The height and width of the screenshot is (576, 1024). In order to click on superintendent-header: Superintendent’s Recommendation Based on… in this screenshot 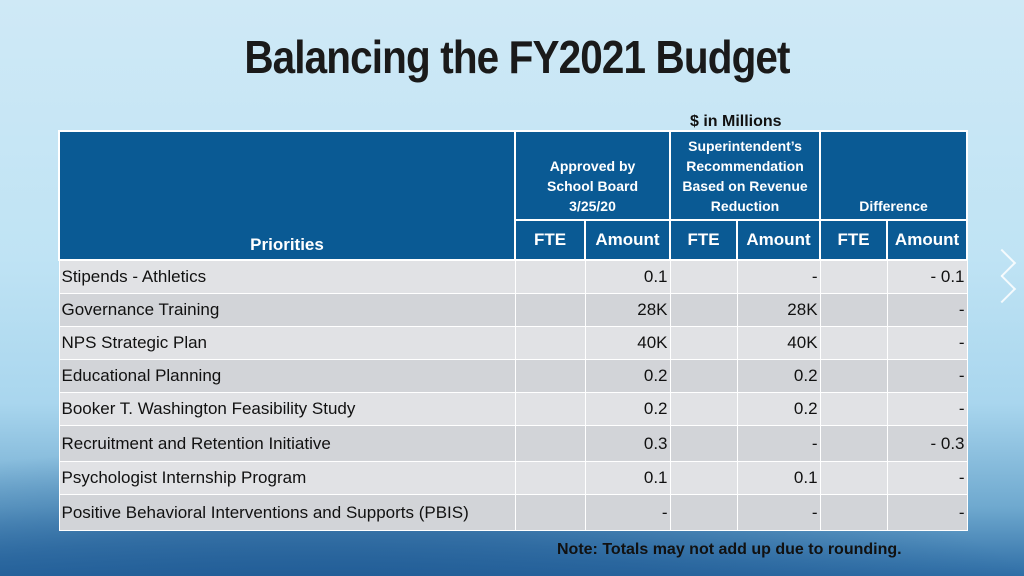, I will do `click(745, 175)`.